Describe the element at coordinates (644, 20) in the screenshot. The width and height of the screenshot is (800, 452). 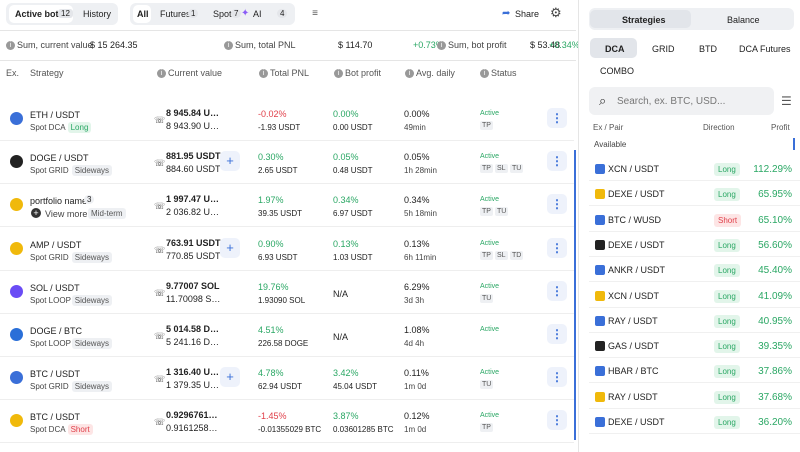
I see `tab: Strategies` at that location.